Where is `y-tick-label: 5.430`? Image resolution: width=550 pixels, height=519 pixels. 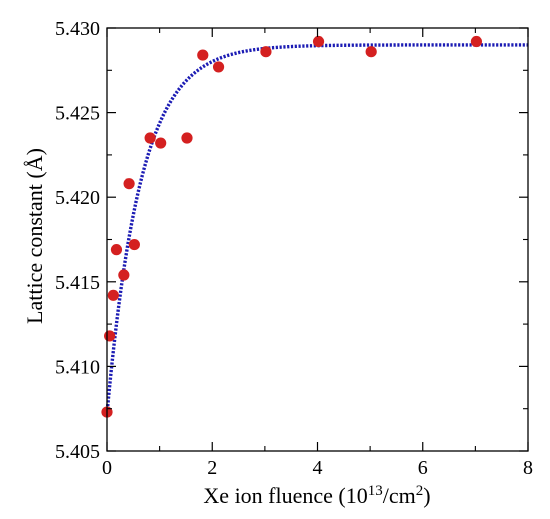
y-tick-label: 5.430 is located at coordinates (77, 29).